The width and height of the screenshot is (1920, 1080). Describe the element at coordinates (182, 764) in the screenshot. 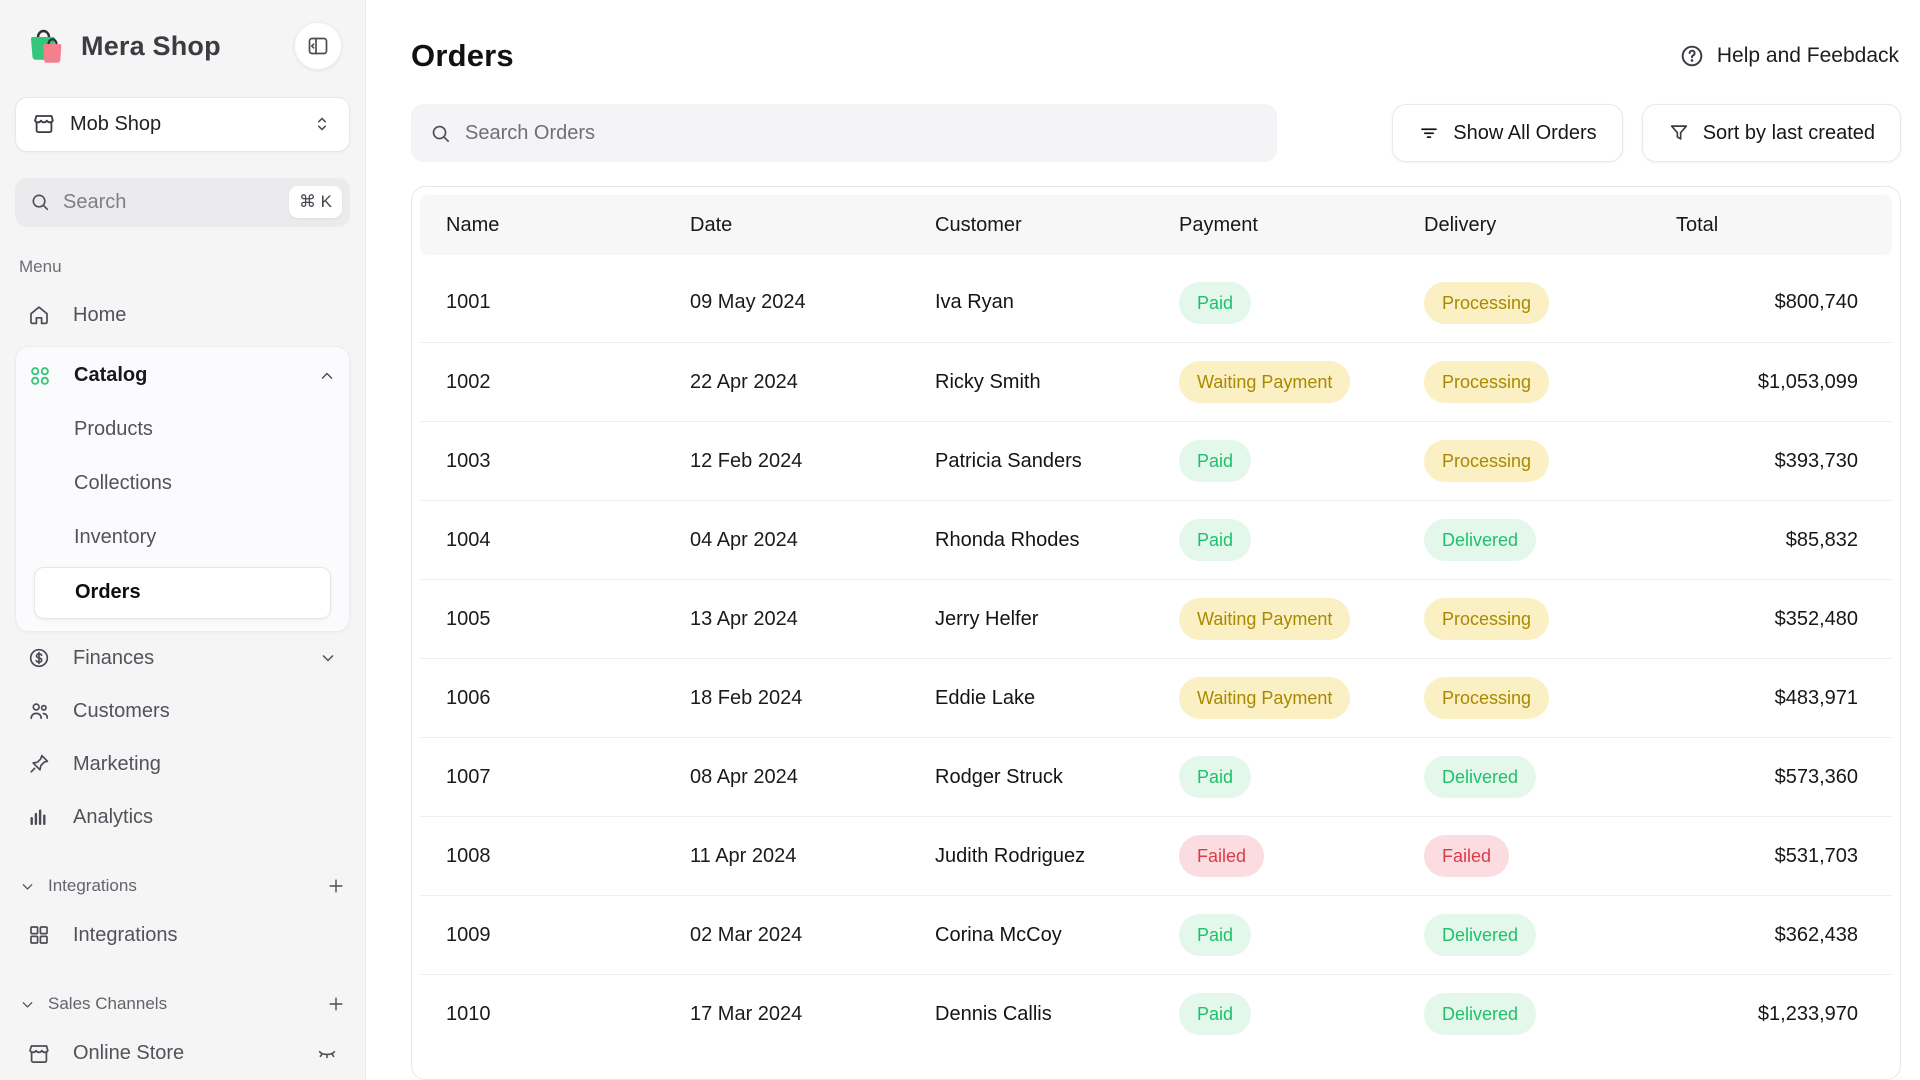

I see `sidebar-item-marketing: Marketing` at that location.